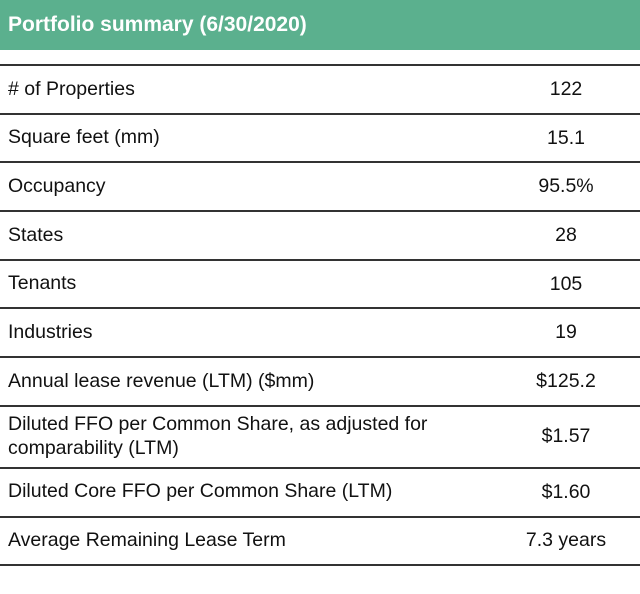  What do you see at coordinates (42, 283) in the screenshot?
I see `row-label: Tenants` at bounding box center [42, 283].